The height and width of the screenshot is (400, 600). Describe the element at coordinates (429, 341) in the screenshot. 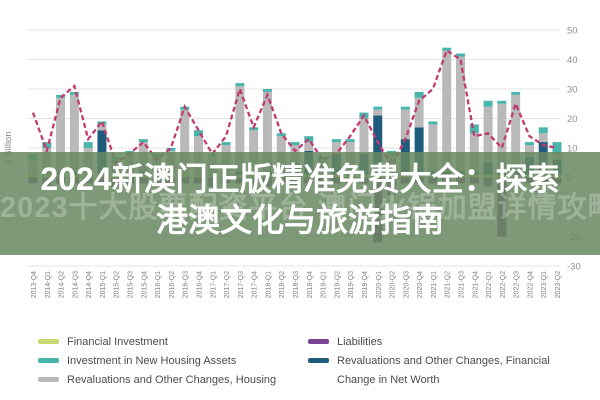

I see `legend-item: Liabilities` at that location.